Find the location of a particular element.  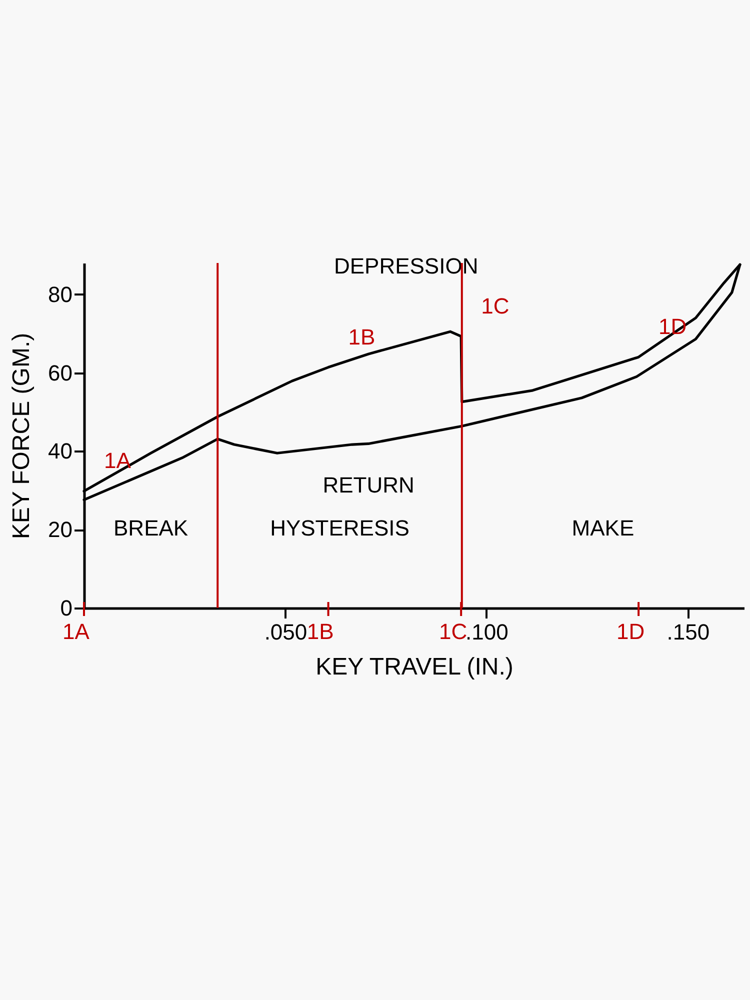

x-tick-label: .150 is located at coordinates (688, 632).